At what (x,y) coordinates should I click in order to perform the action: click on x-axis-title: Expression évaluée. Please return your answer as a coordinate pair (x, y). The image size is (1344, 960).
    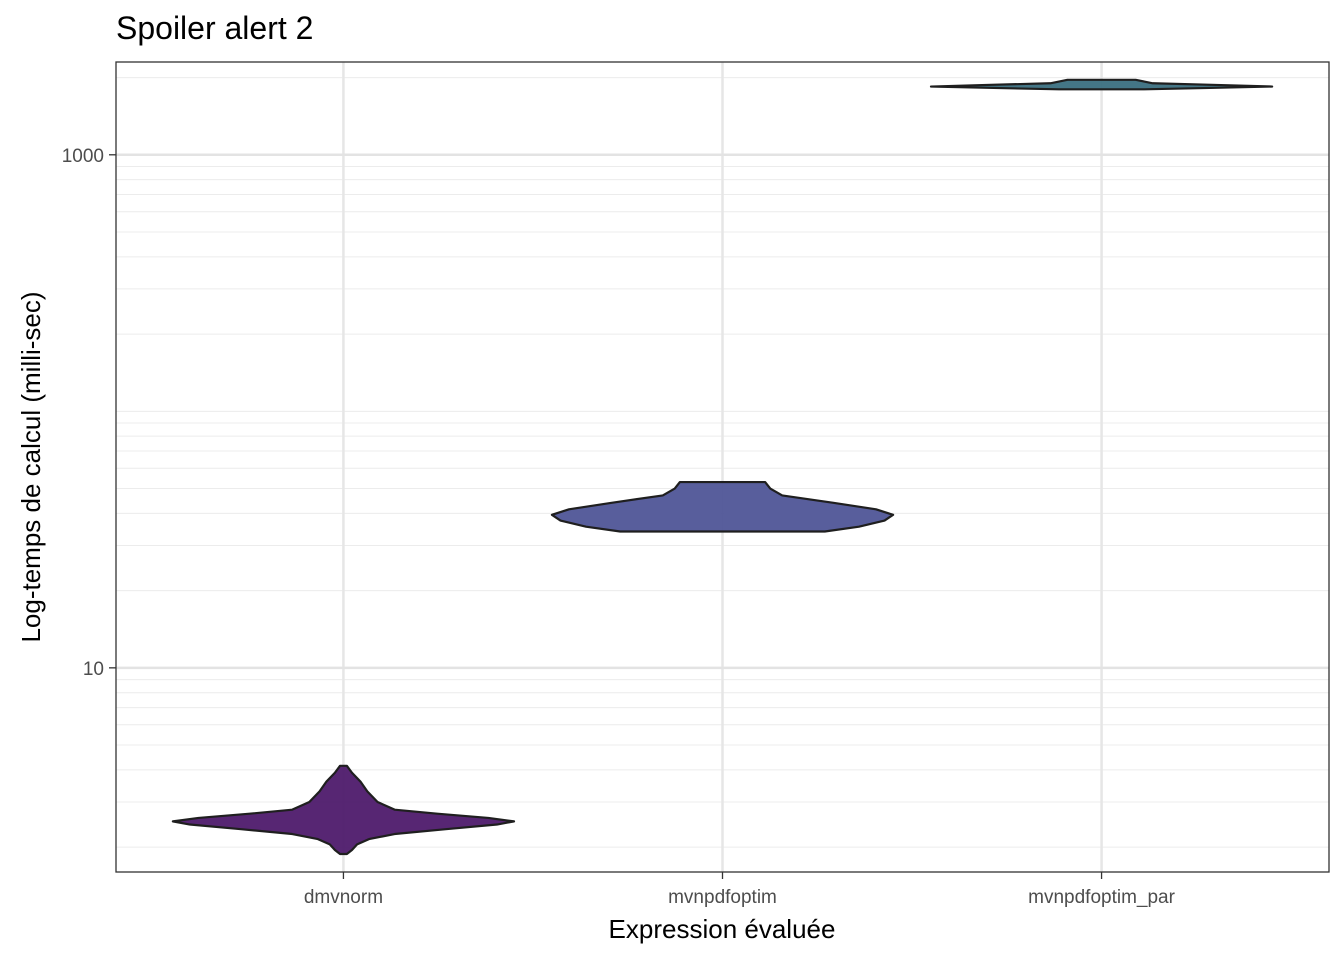
    Looking at the image, I should click on (722, 929).